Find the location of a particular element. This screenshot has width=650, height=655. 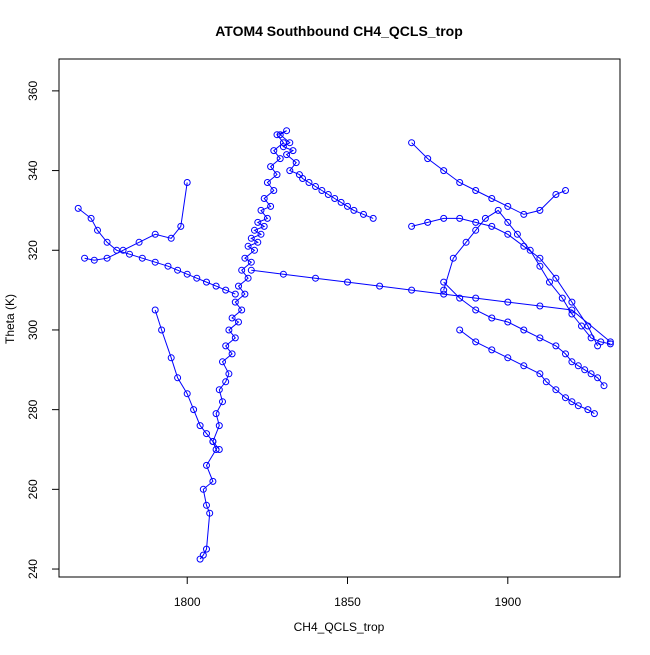

y-axis-label: Theta (K) is located at coordinates (10, 319).